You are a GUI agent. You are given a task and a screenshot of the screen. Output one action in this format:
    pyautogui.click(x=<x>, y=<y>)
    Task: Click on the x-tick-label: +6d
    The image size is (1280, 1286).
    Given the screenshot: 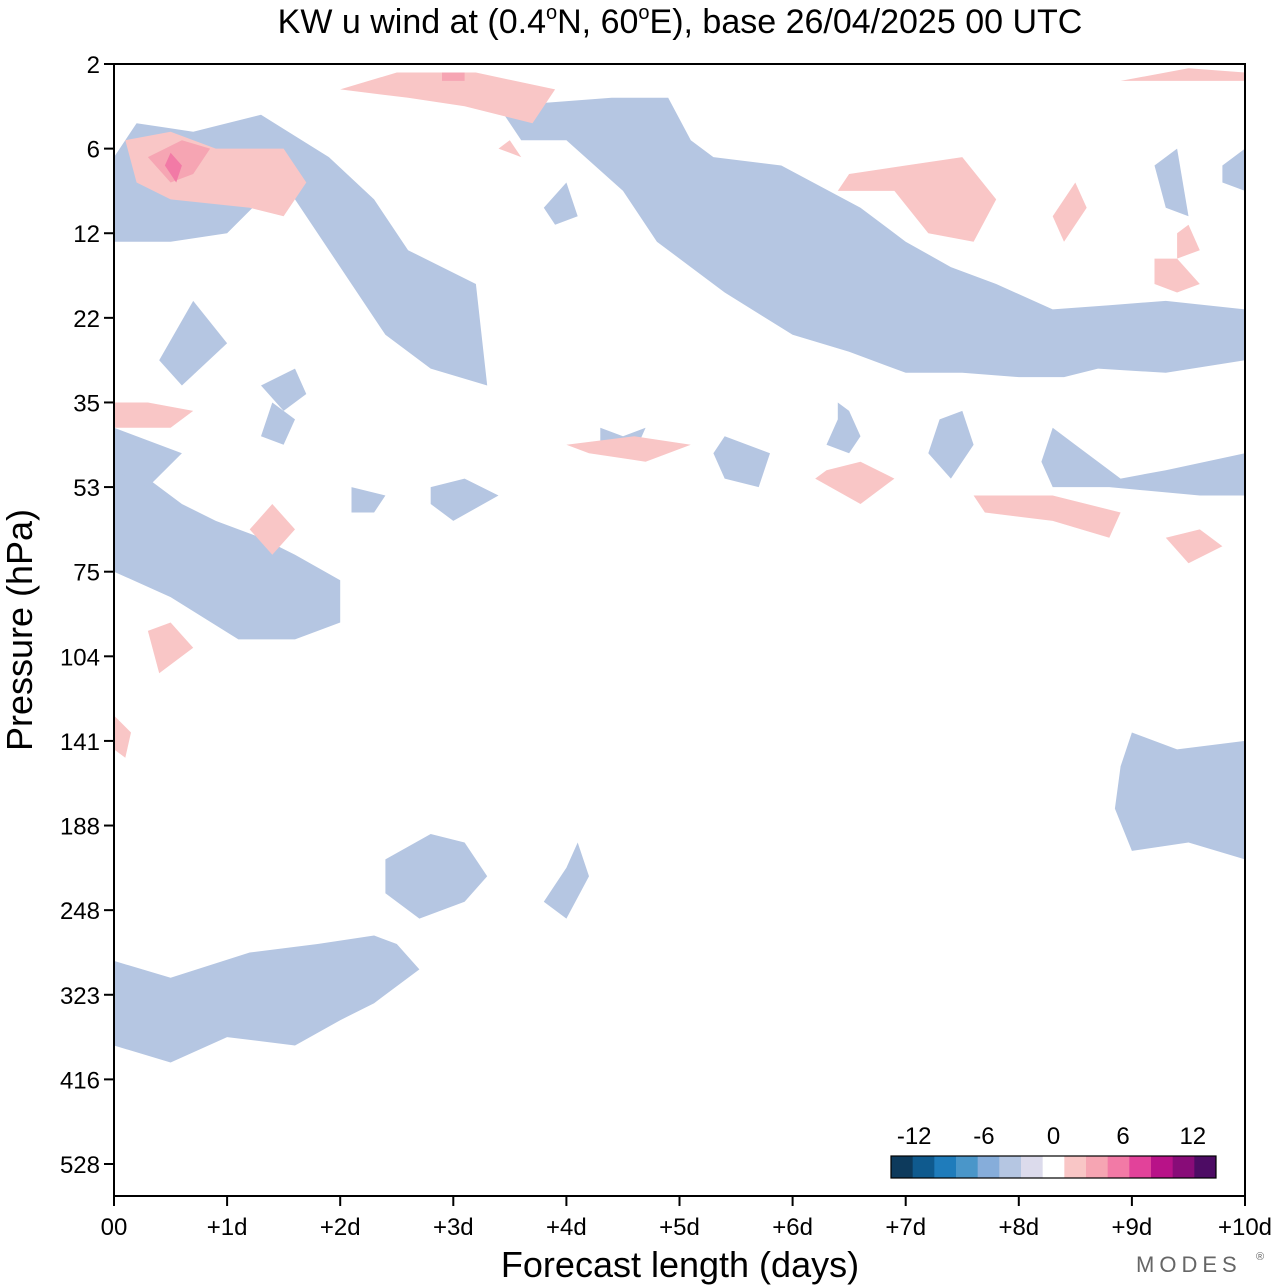 What is the action you would take?
    pyautogui.click(x=792, y=1227)
    